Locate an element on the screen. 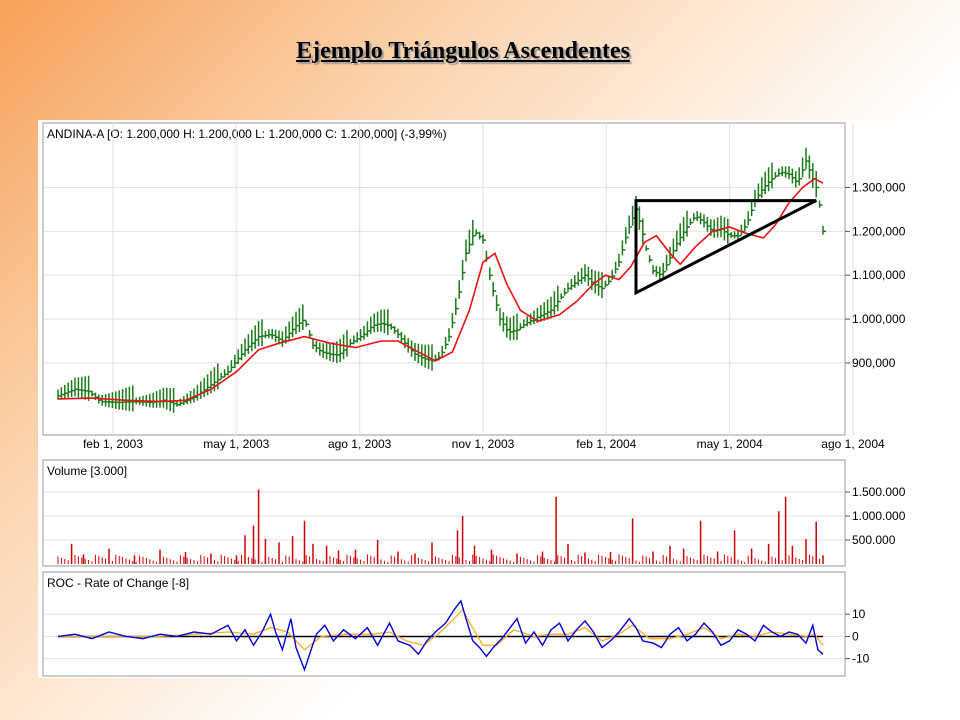  price-y-tick-label: 1.100,000 is located at coordinates (879, 275).